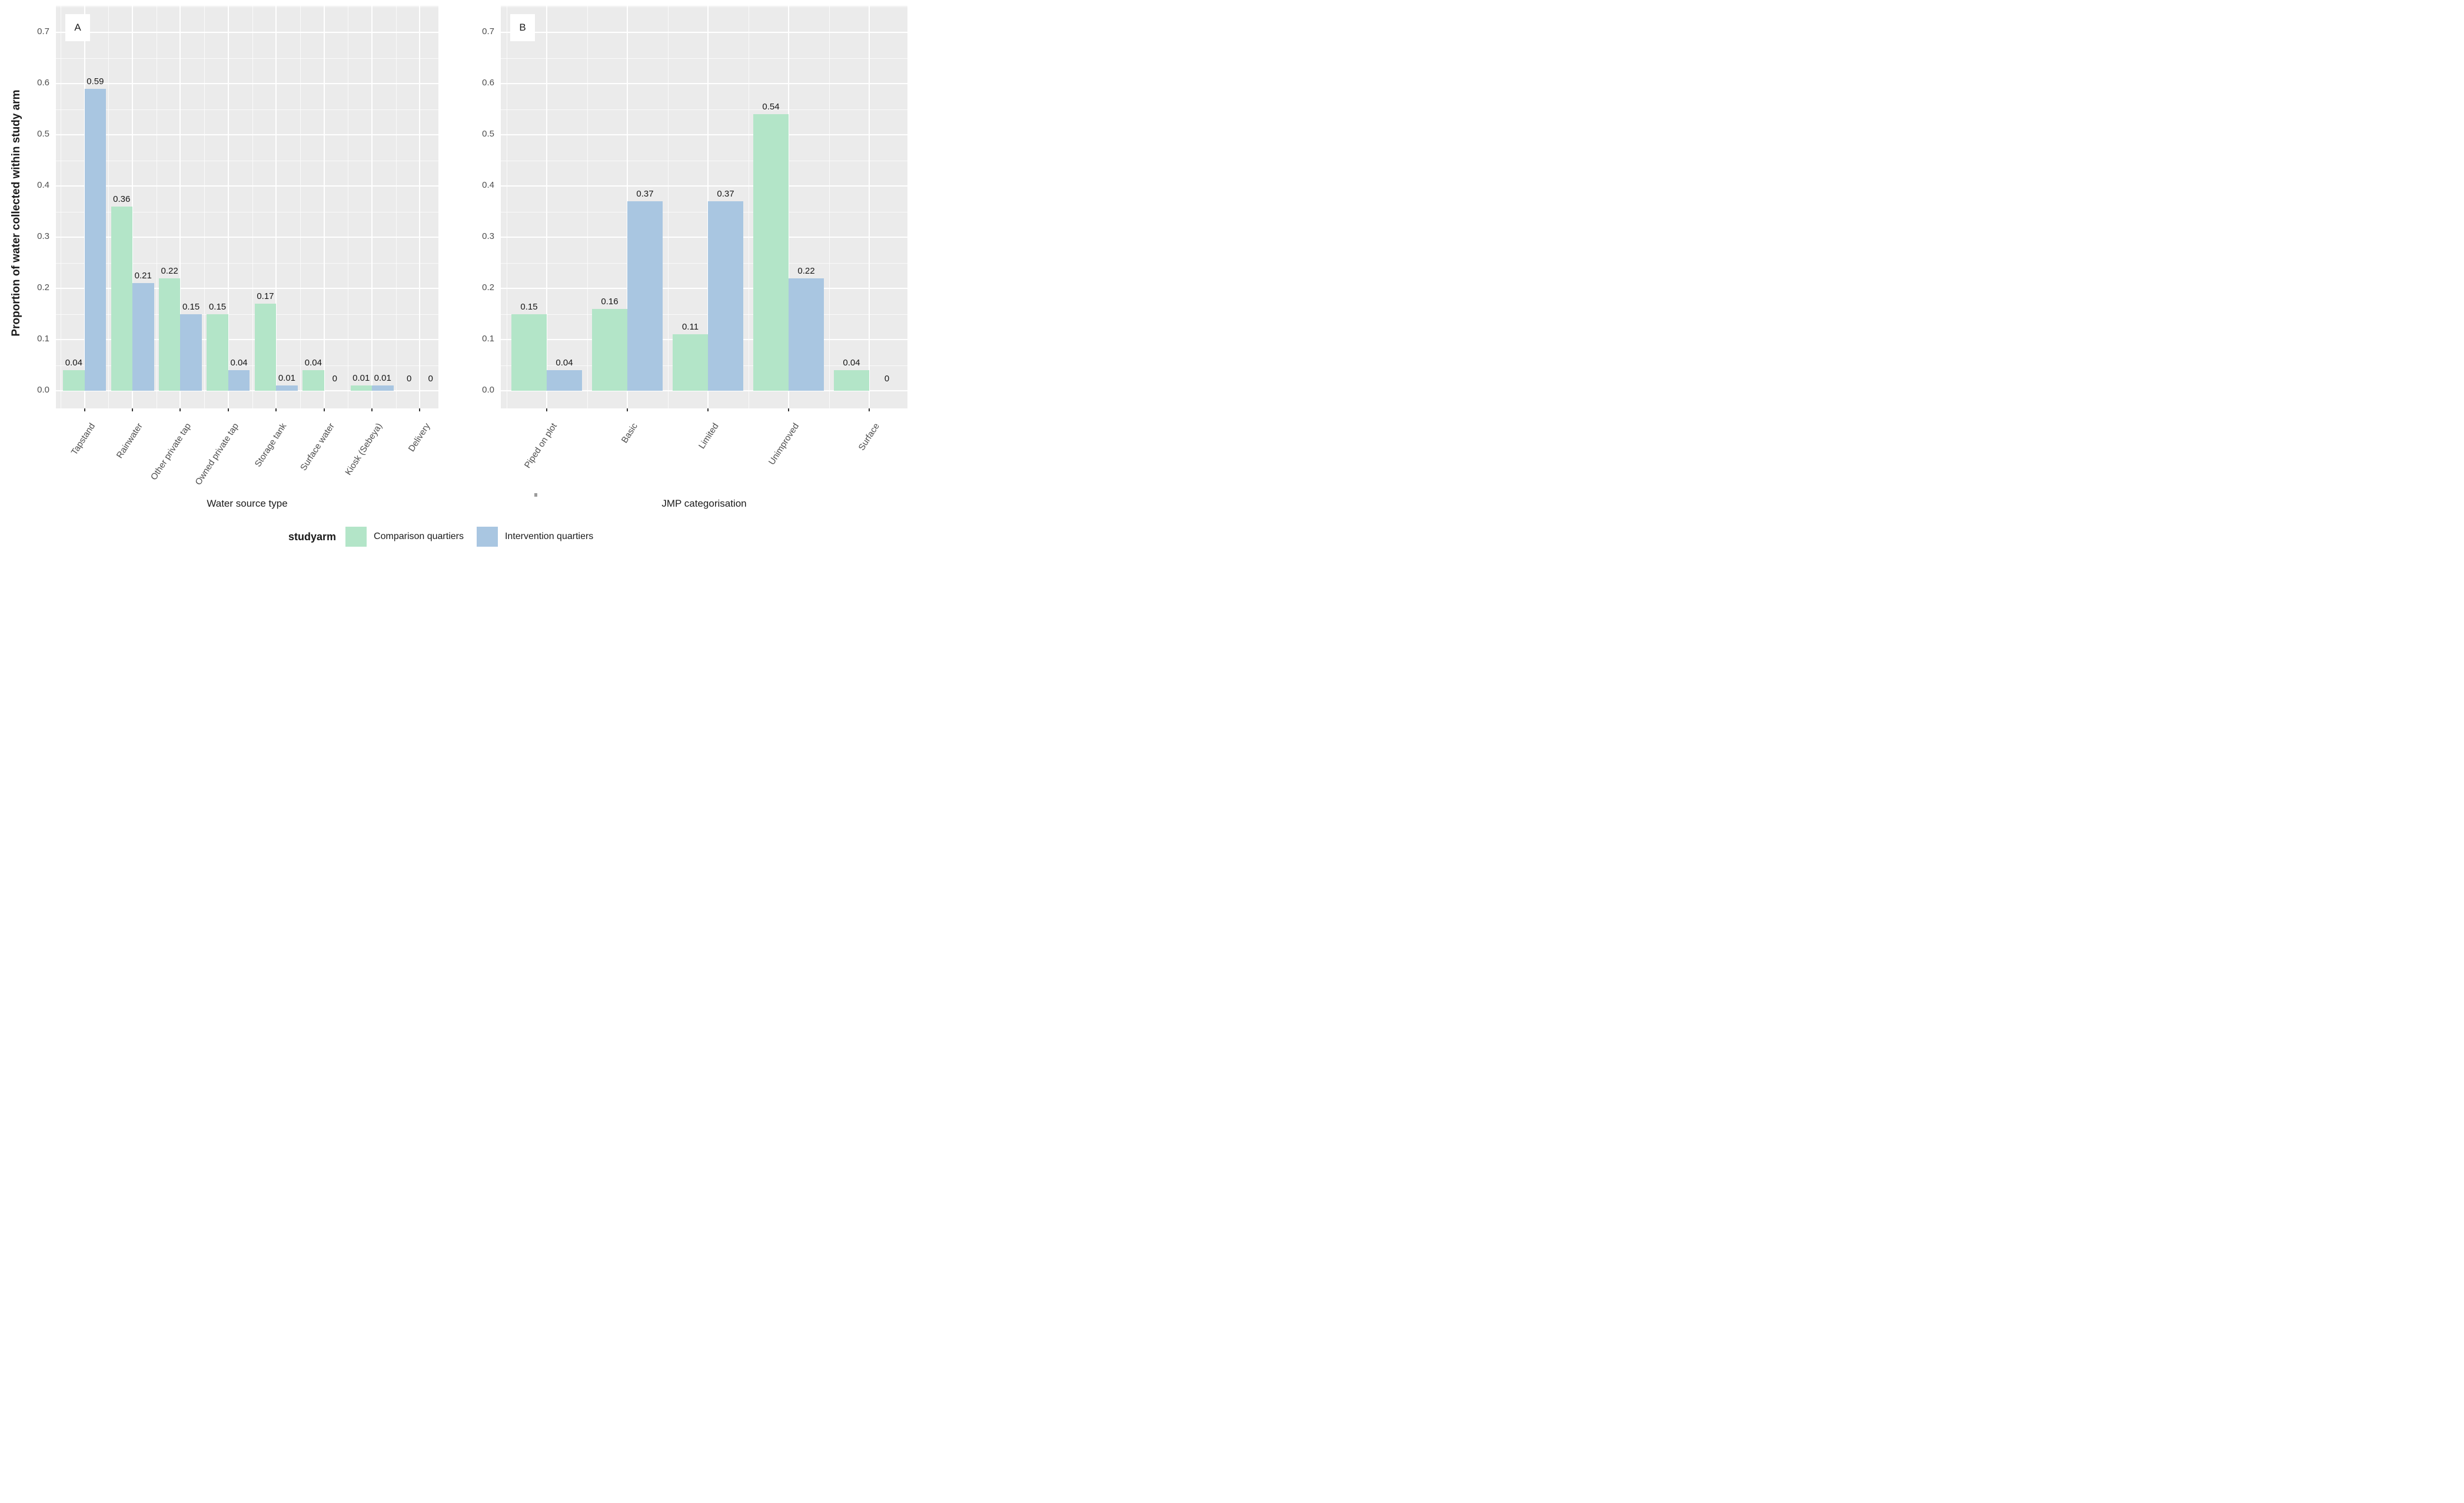 This screenshot has width=2464, height=1503. What do you see at coordinates (270, 445) in the screenshot?
I see `x-category-label-text: Storage tank` at bounding box center [270, 445].